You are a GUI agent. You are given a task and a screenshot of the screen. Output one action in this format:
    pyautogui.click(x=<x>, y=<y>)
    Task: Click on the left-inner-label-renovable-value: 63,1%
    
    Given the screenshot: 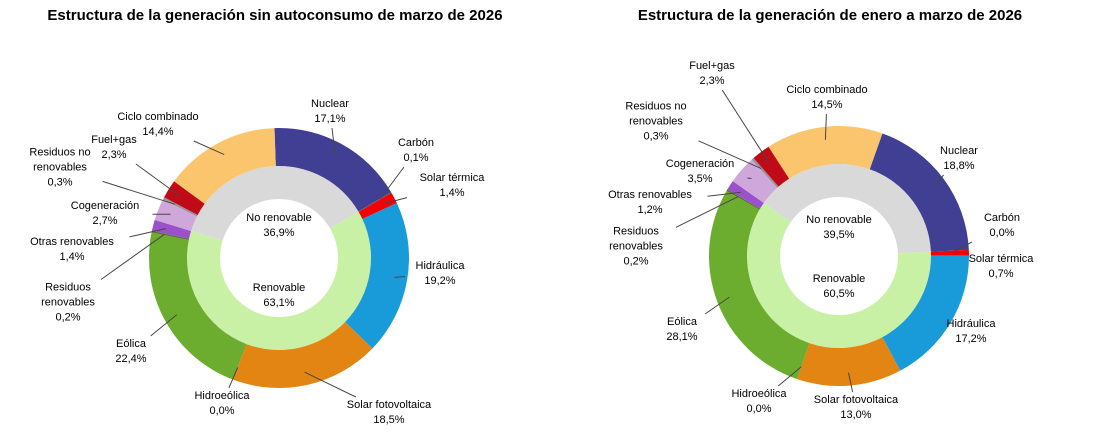 What is the action you would take?
    pyautogui.click(x=279, y=303)
    